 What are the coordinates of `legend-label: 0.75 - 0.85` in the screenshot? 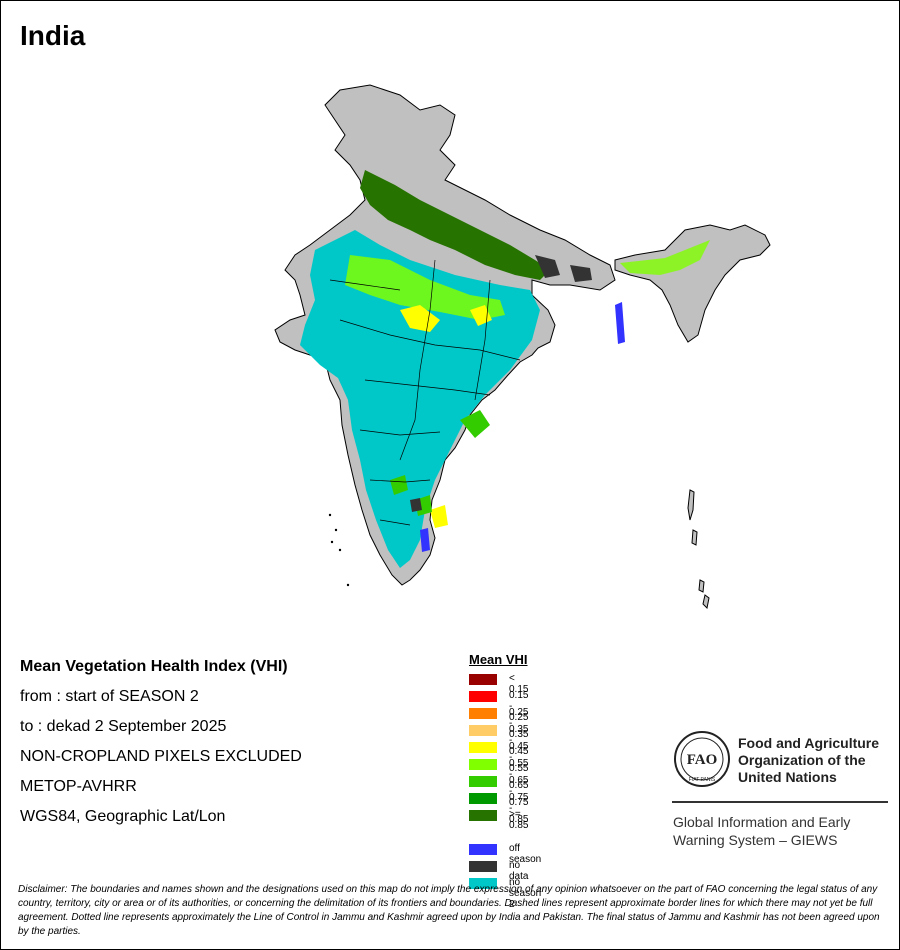 It's located at (519, 808).